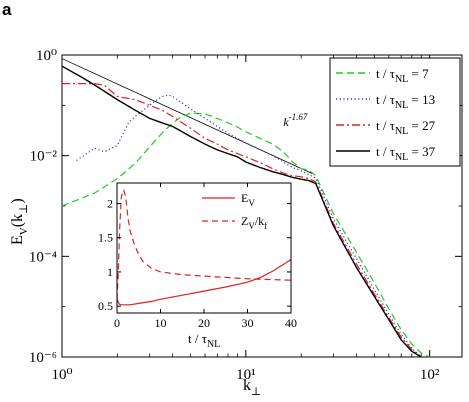  What do you see at coordinates (44, 157) in the screenshot?
I see `y-tick-label: 10⁻²` at bounding box center [44, 157].